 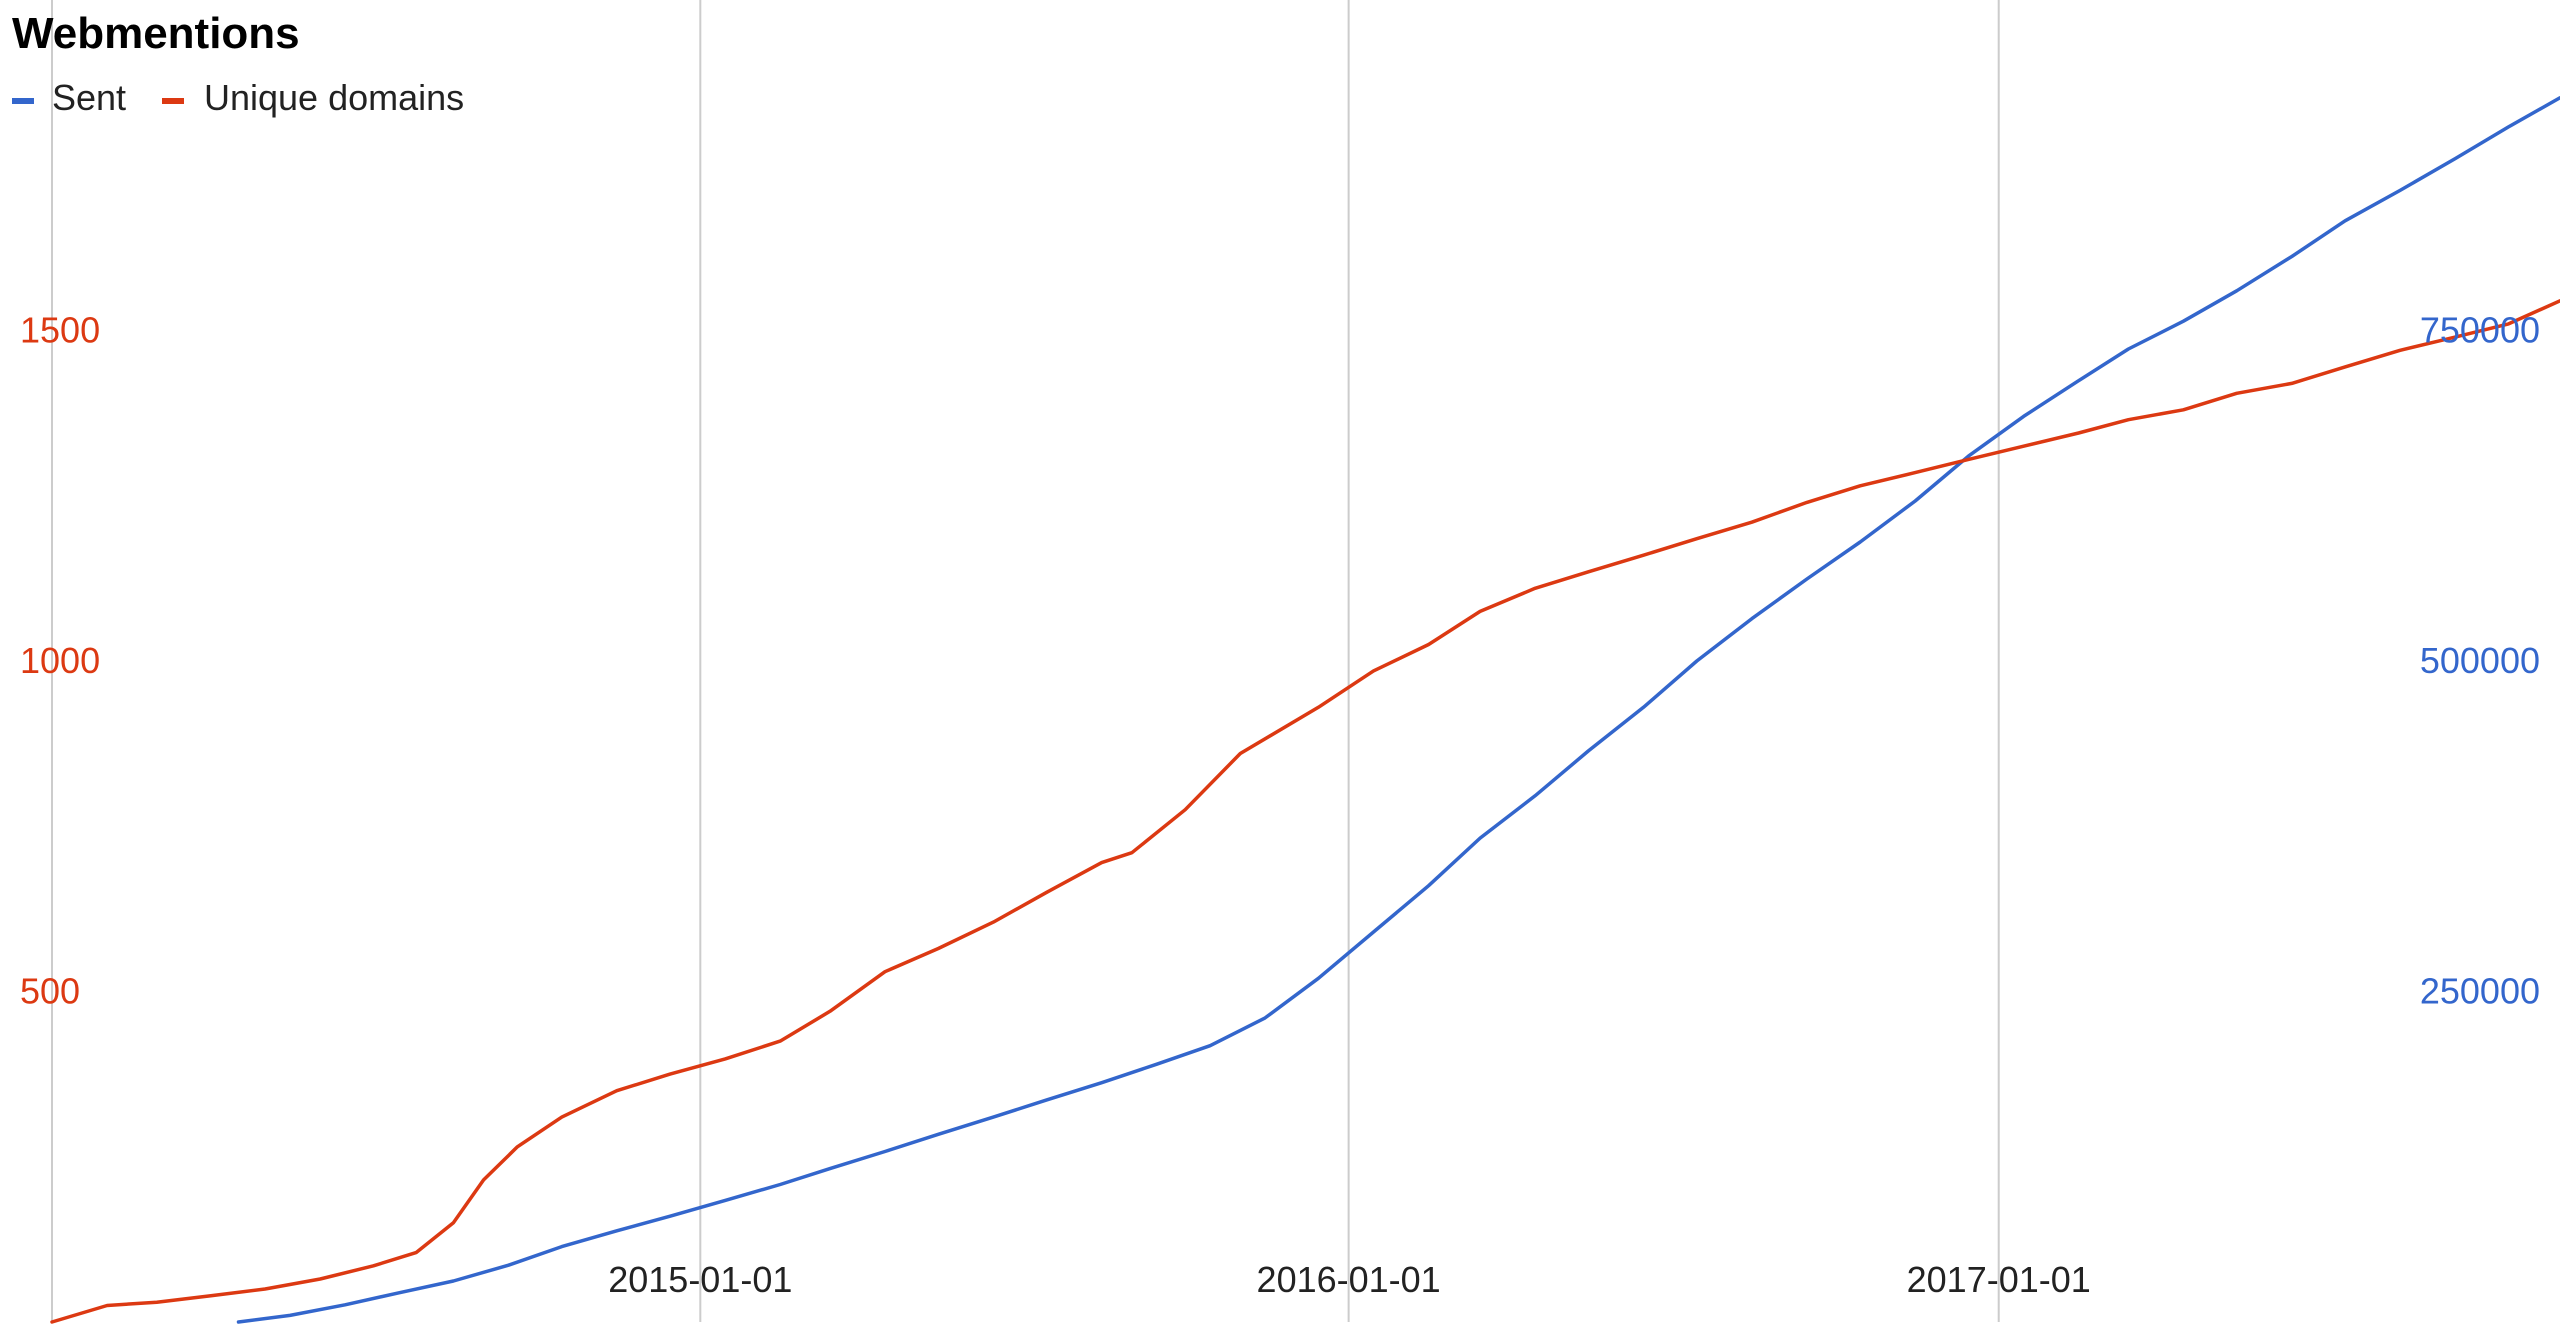 What do you see at coordinates (156, 33) in the screenshot?
I see `chart-title: Webmentions` at bounding box center [156, 33].